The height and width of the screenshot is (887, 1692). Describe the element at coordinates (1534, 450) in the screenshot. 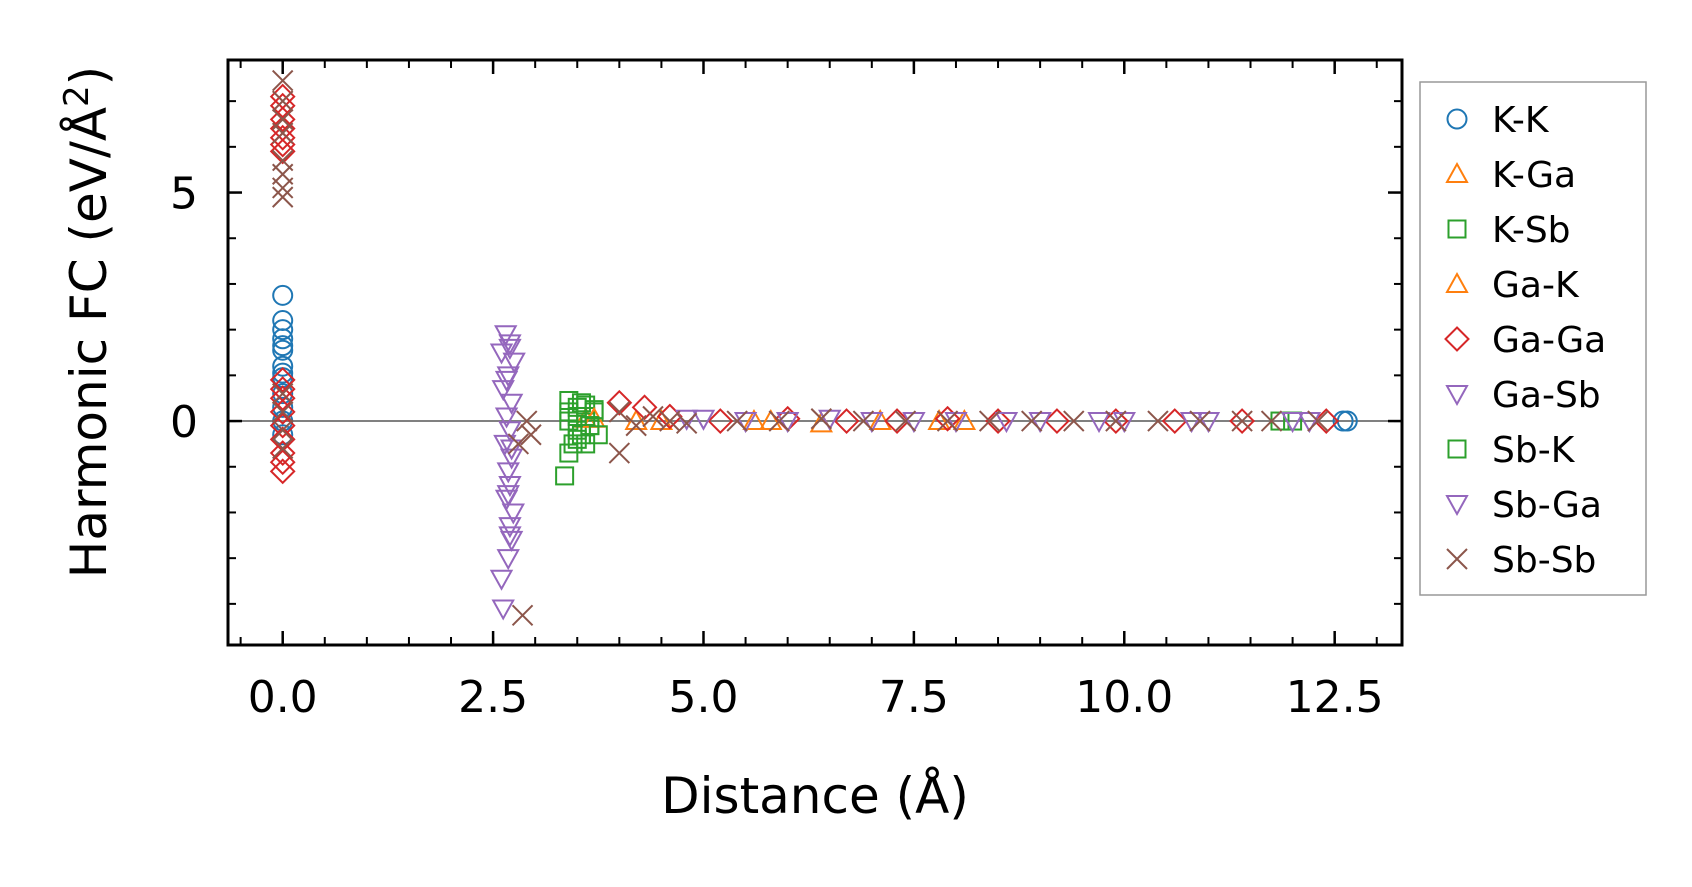

I see `legend-label: Sb-K` at that location.